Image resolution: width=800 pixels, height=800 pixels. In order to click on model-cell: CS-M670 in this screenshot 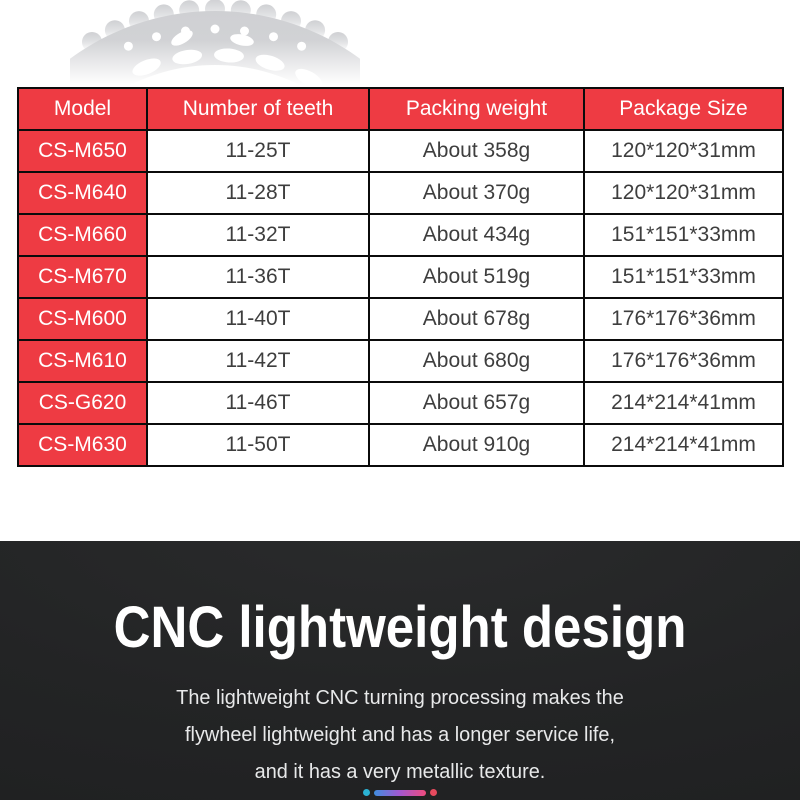, I will do `click(82, 277)`.